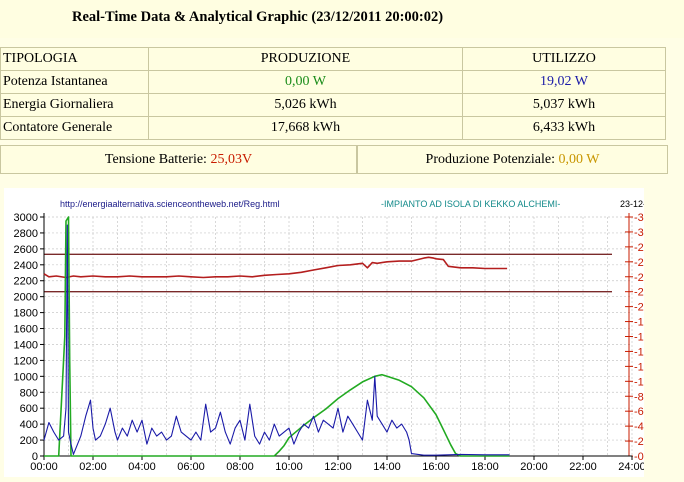 The width and height of the screenshot is (684, 482). What do you see at coordinates (639, 412) in the screenshot?
I see `right-tick-label: -6` at bounding box center [639, 412].